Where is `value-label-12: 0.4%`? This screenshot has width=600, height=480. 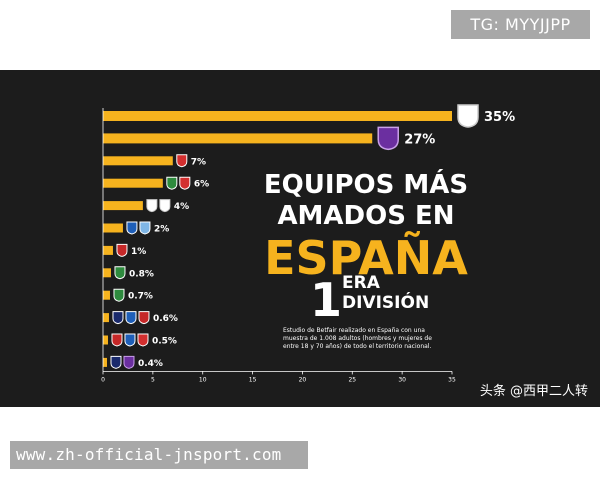
value-label-12: 0.4% is located at coordinates (150, 364).